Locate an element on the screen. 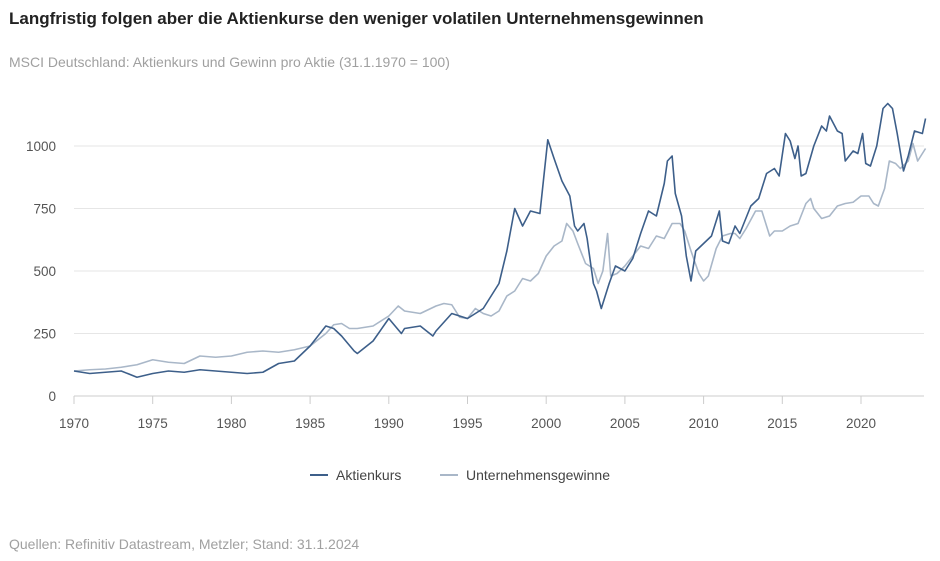  y-tick-label: 0 is located at coordinates (52, 396).